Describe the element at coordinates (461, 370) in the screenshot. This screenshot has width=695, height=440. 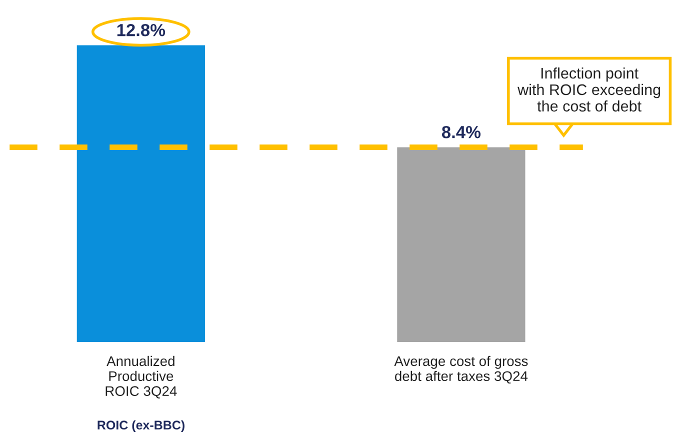
I see `x-tick-label: Average cost of gross debt after taxes 3Q24` at that location.